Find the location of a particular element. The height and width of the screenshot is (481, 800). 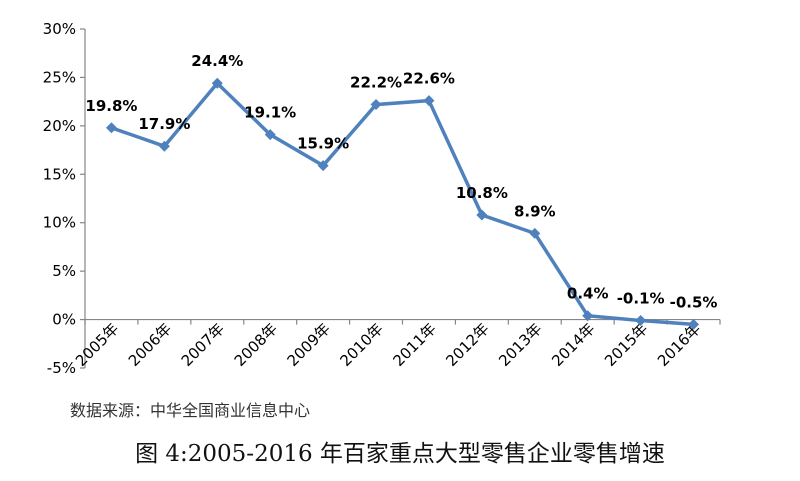

data-label: 10.8% is located at coordinates (482, 193).